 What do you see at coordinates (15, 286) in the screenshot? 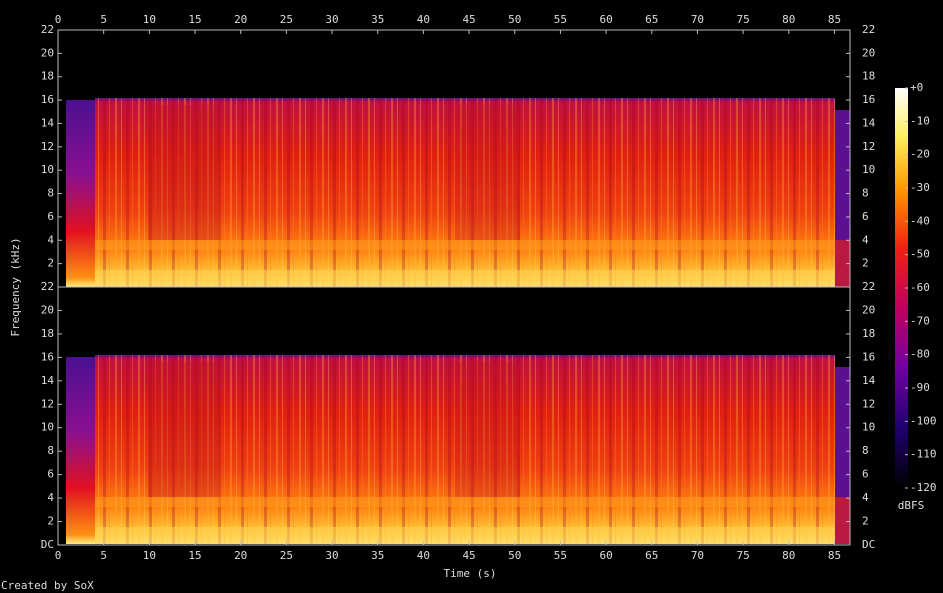
I see `y-axis-label: Frequency (kHz)` at bounding box center [15, 286].